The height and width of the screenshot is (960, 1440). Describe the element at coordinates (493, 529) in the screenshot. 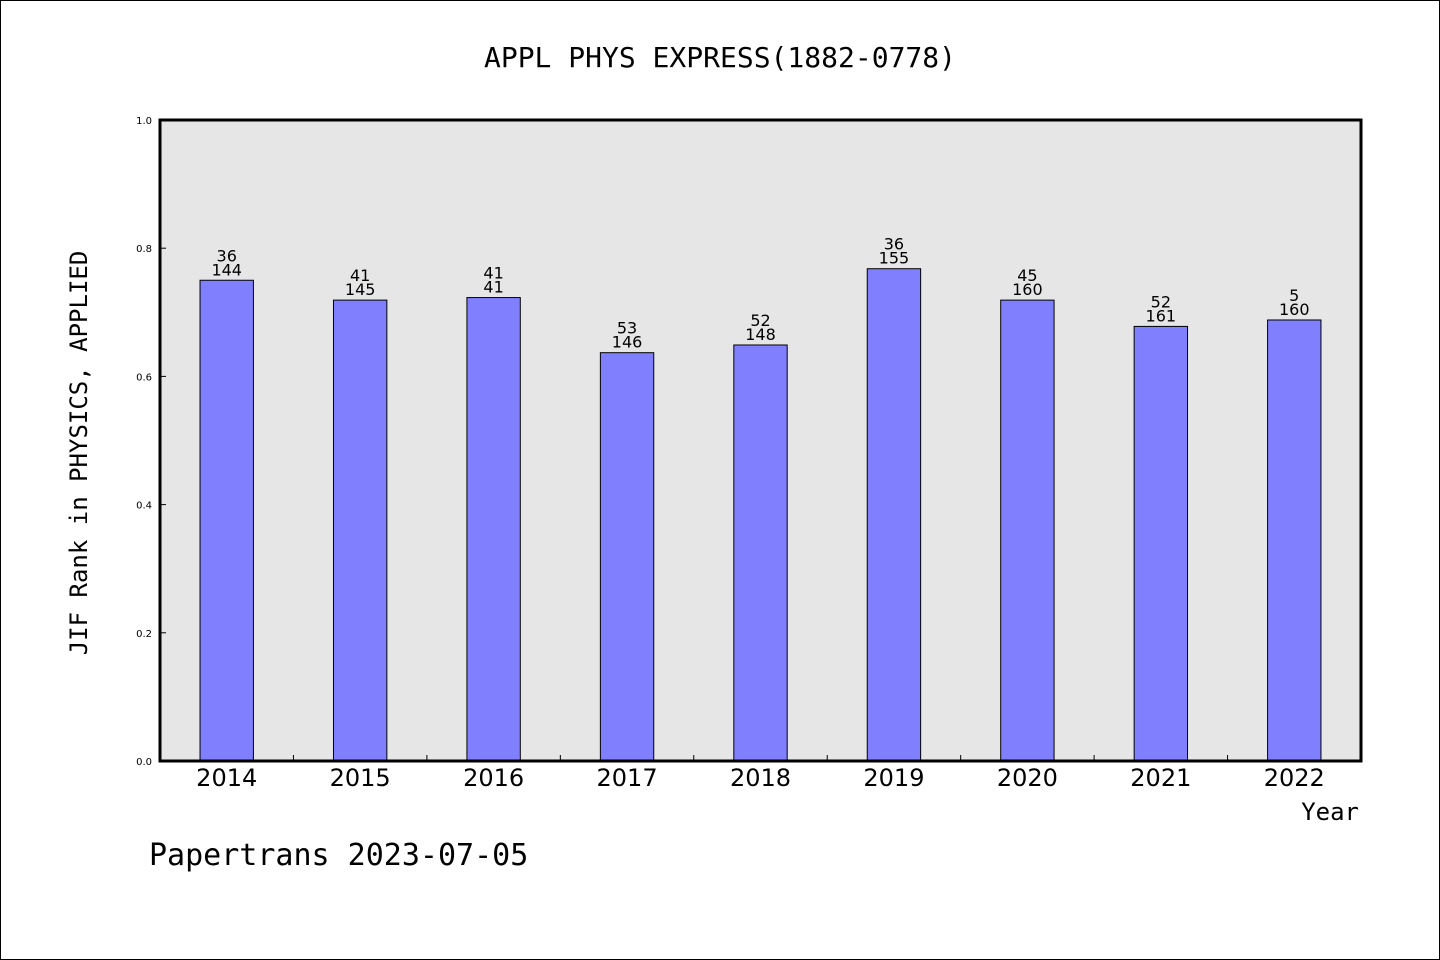

I see `bar-2016` at that location.